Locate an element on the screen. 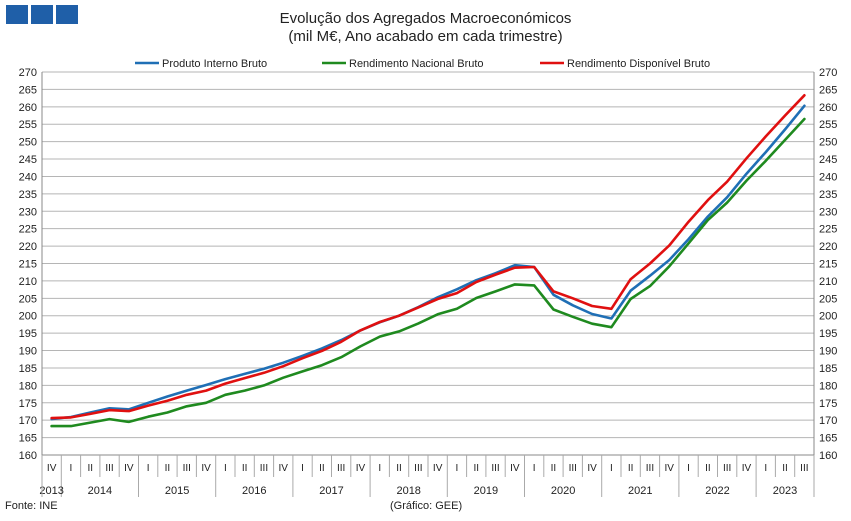 The height and width of the screenshot is (521, 851). year-label: 2013 is located at coordinates (51, 491).